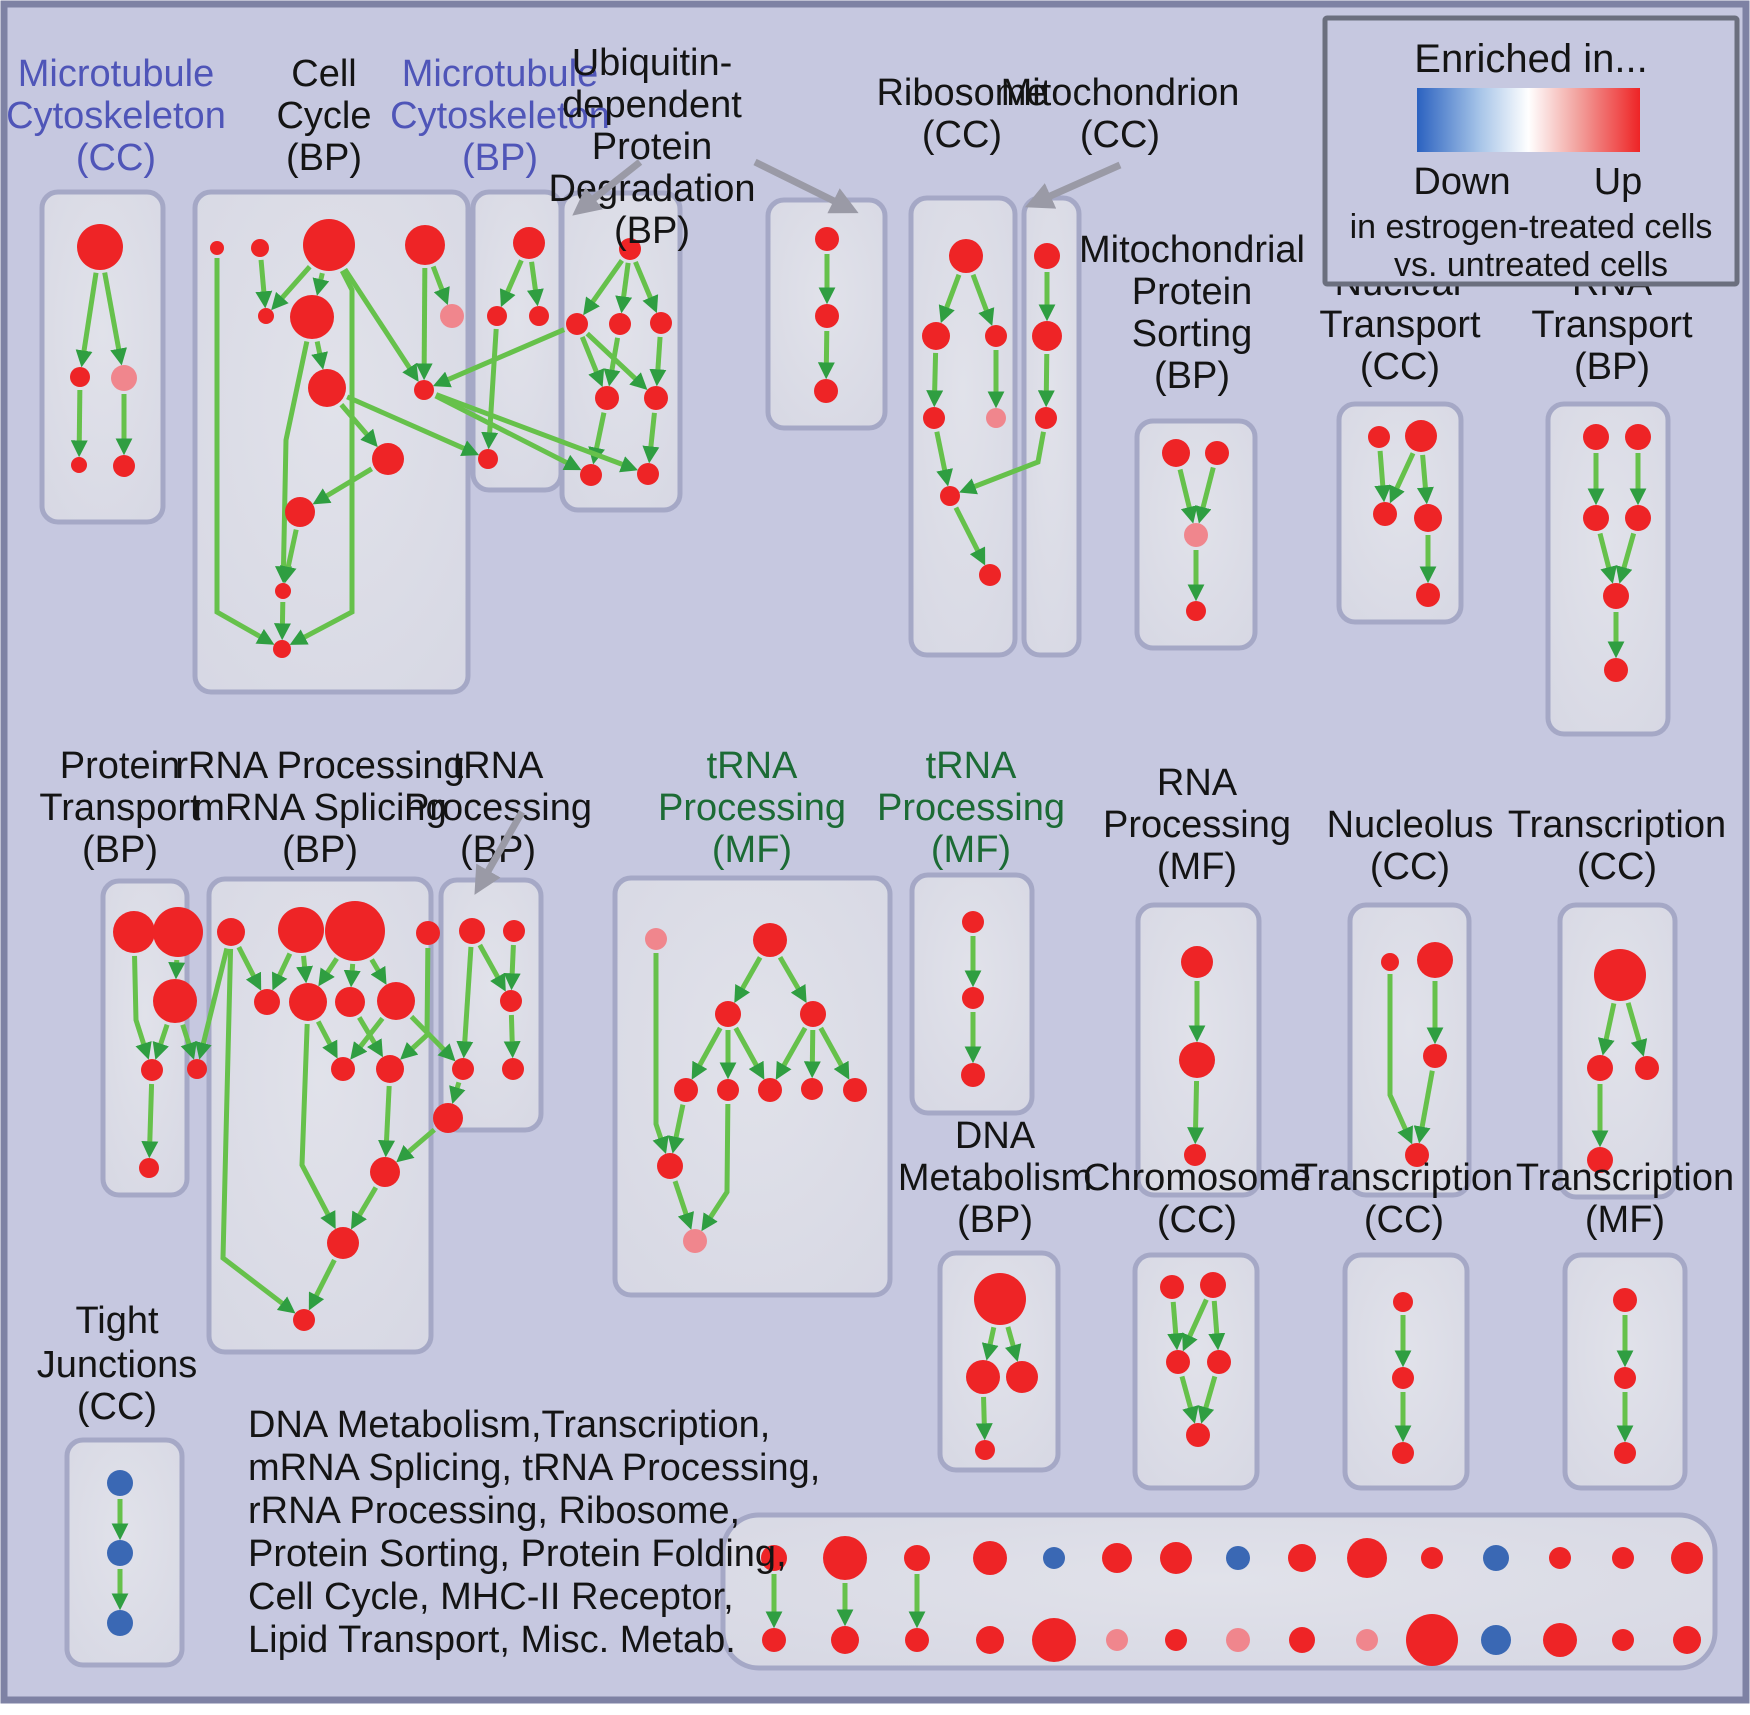 Image resolution: width=1750 pixels, height=1715 pixels. Describe the element at coordinates (425, 245) in the screenshot. I see `node-cc.n3` at that location.